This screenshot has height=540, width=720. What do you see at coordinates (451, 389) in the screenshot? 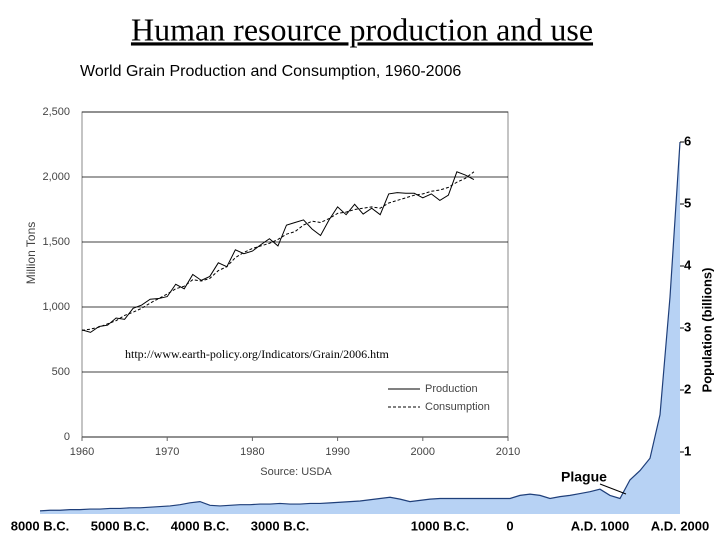
I see `legend-label: Production` at bounding box center [451, 389].